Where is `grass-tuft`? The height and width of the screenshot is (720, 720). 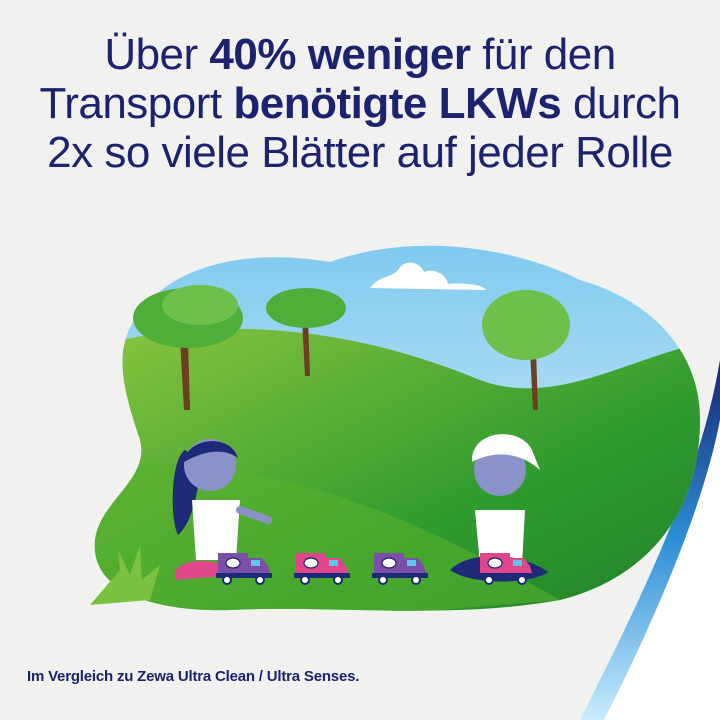 grass-tuft is located at coordinates (125, 575).